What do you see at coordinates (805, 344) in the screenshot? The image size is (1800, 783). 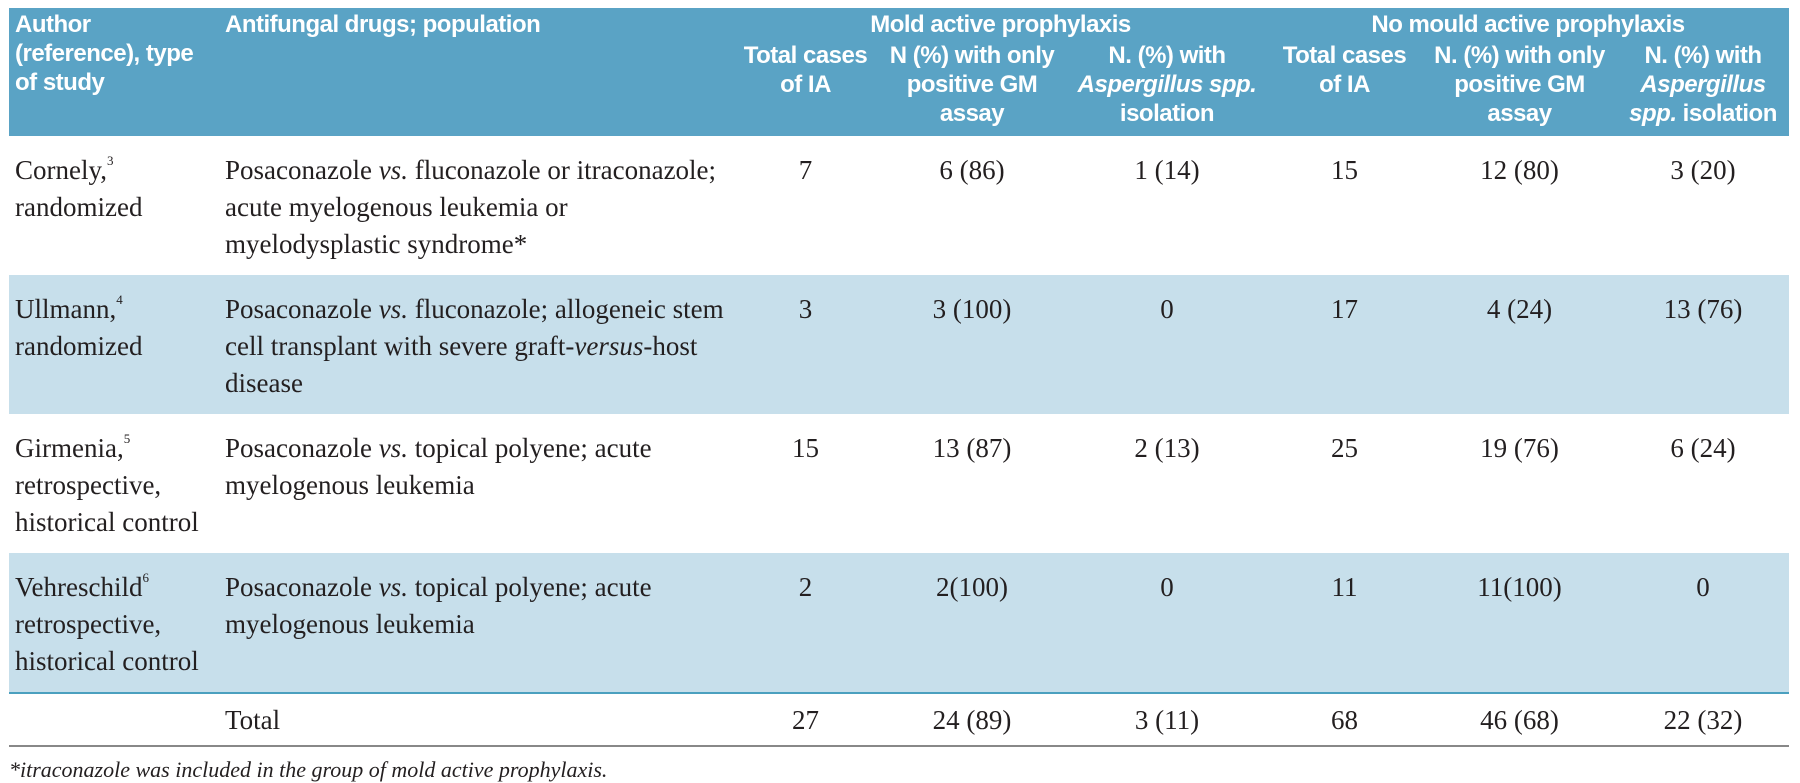 I see `table-cell: 3` at bounding box center [805, 344].